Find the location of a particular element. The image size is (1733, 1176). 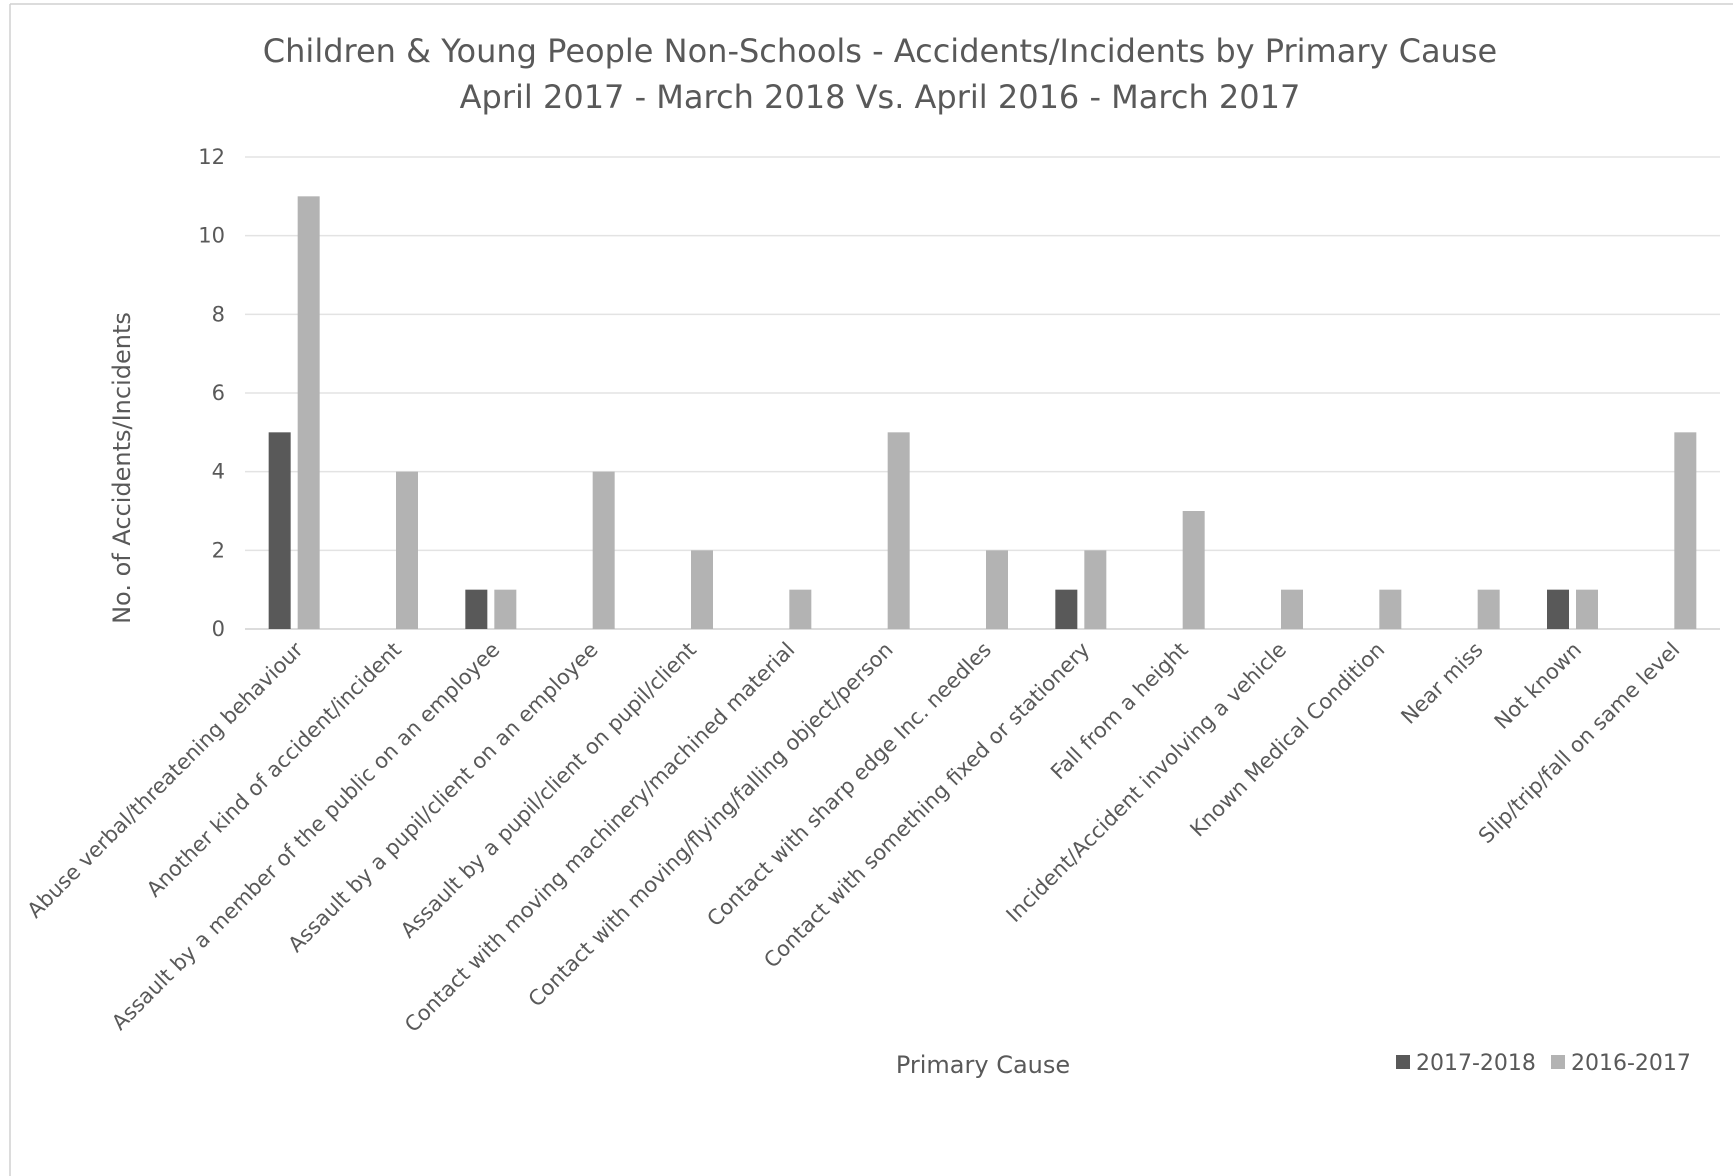

legend-label: 2016-2017 is located at coordinates (1631, 1063).